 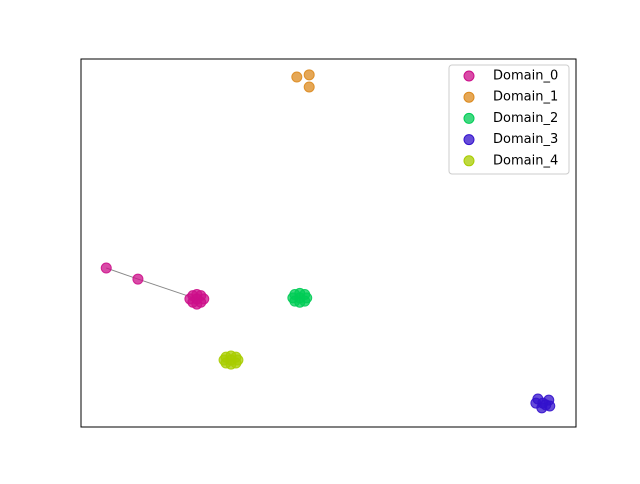 What do you see at coordinates (525, 76) in the screenshot?
I see `legend-label: Domain_0` at bounding box center [525, 76].